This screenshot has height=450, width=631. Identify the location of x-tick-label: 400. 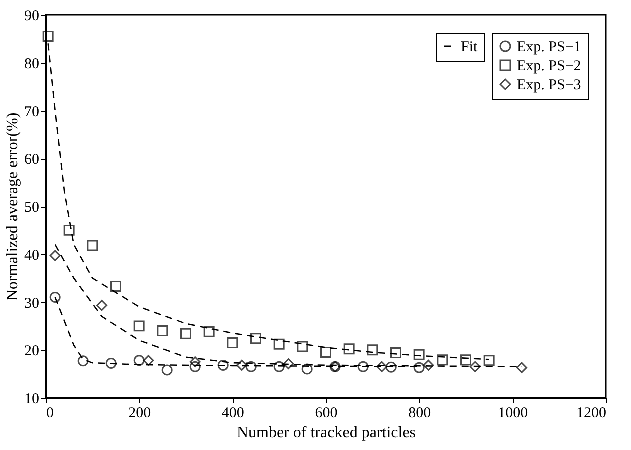
(233, 414).